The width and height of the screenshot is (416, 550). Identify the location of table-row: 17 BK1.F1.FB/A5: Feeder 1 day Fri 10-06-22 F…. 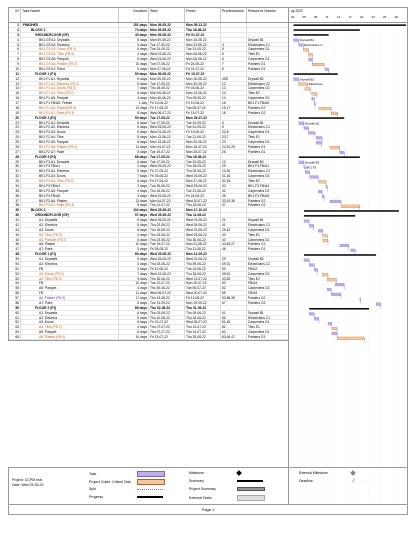
(149, 103).